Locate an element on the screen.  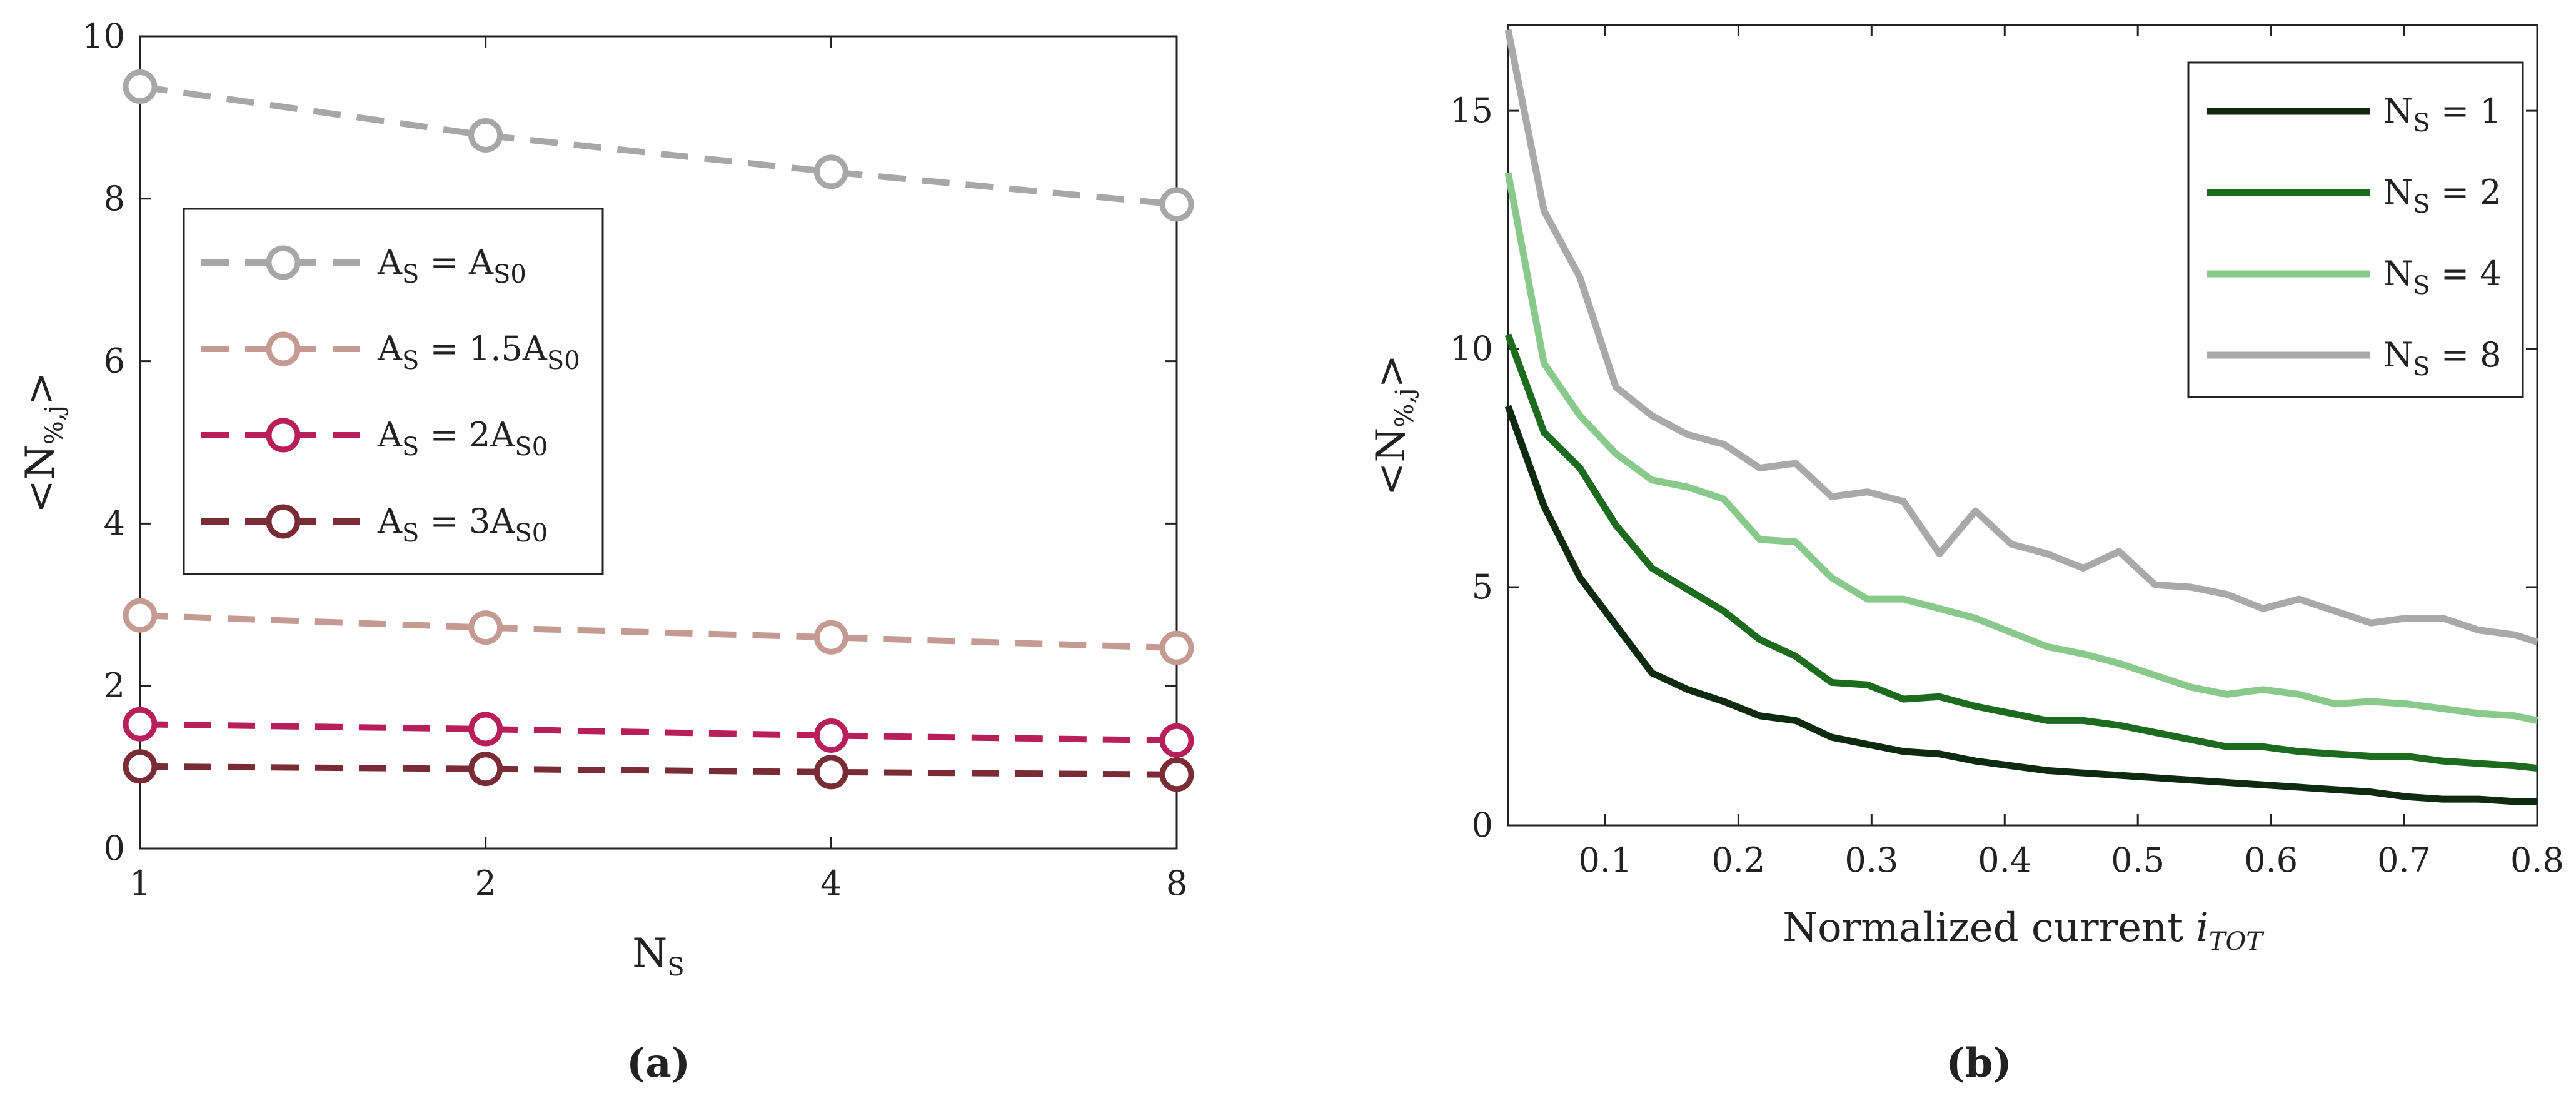
x-tick-label-a: 2 is located at coordinates (485, 883).